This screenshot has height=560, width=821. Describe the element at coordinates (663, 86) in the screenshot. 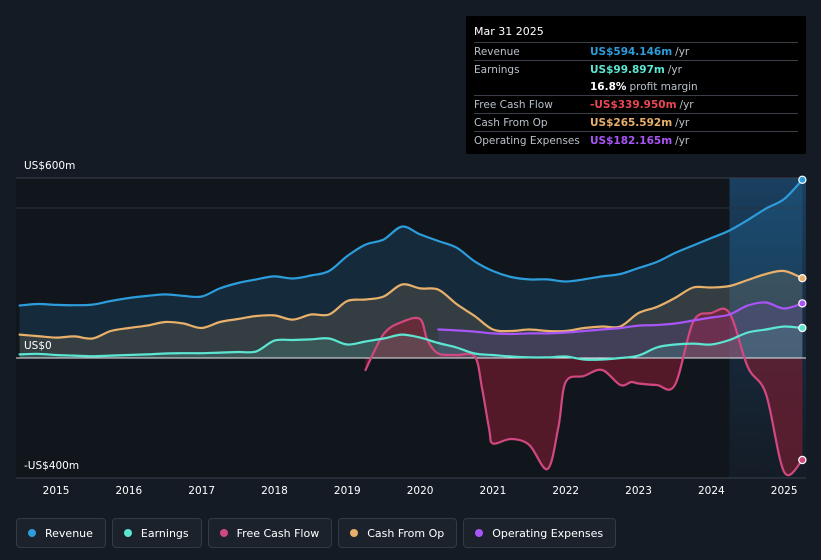

I see `tooltip-row-unit: profit margin` at that location.